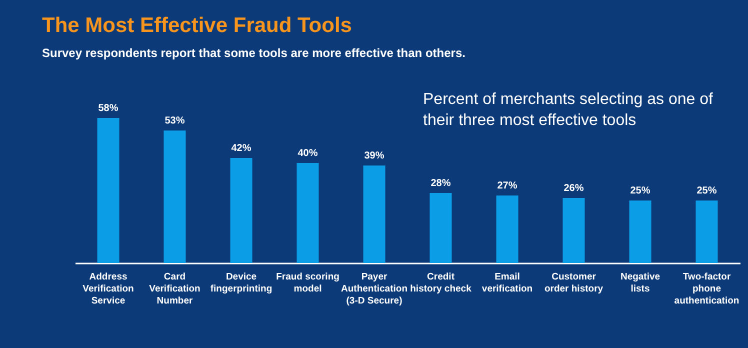 The width and height of the screenshot is (748, 348). Describe the element at coordinates (707, 289) in the screenshot. I see `x-tick-label: Two-factor phone authentication` at that location.